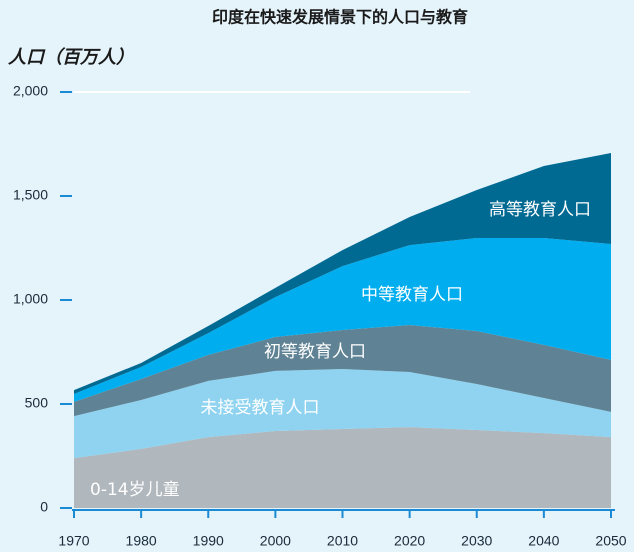 Image resolution: width=634 pixels, height=552 pixels. Describe the element at coordinates (208, 541) in the screenshot. I see `x-tick-label: 1990` at that location.